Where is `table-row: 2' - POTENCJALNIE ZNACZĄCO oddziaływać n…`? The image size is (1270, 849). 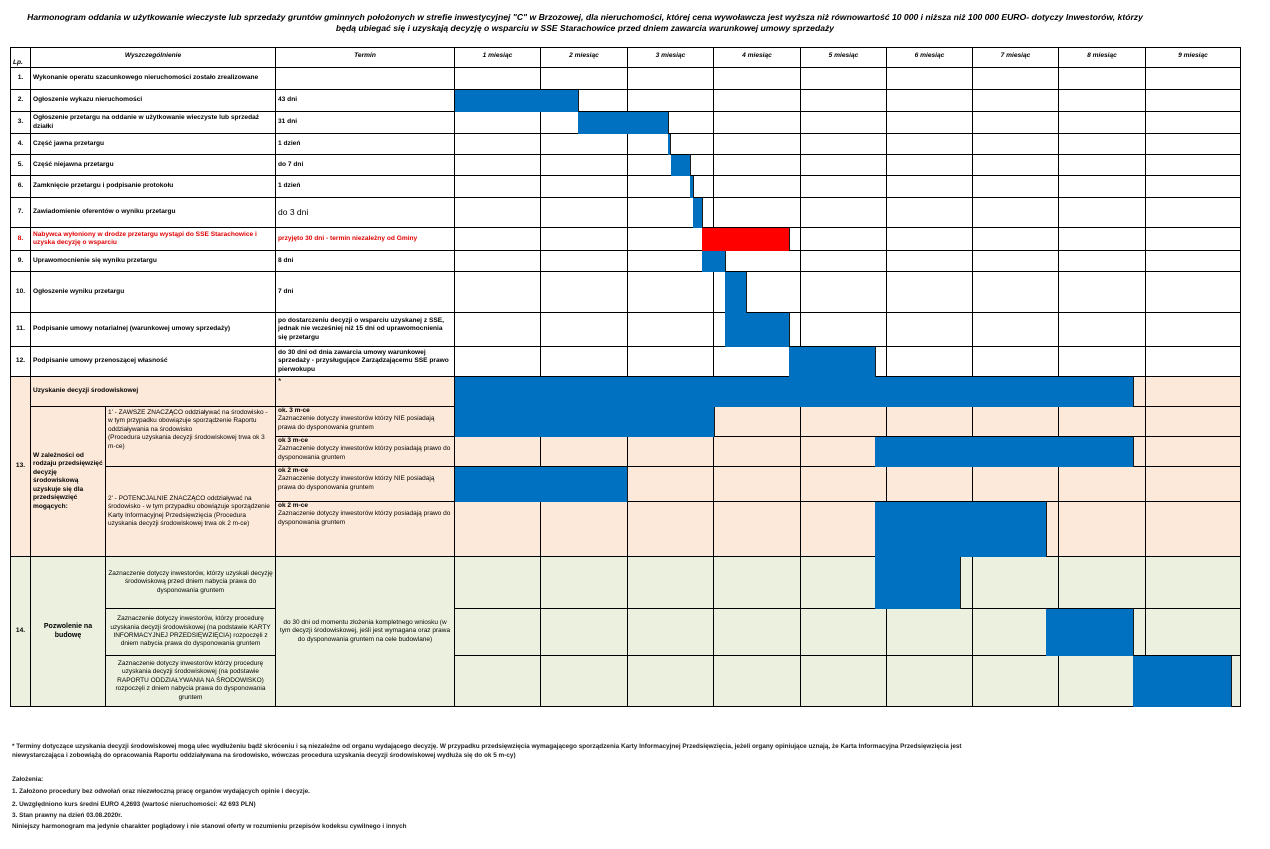
table-row: 2' - POTENCJALNIE ZNACZĄCO oddziaływać n… is located at coordinates (626, 511).